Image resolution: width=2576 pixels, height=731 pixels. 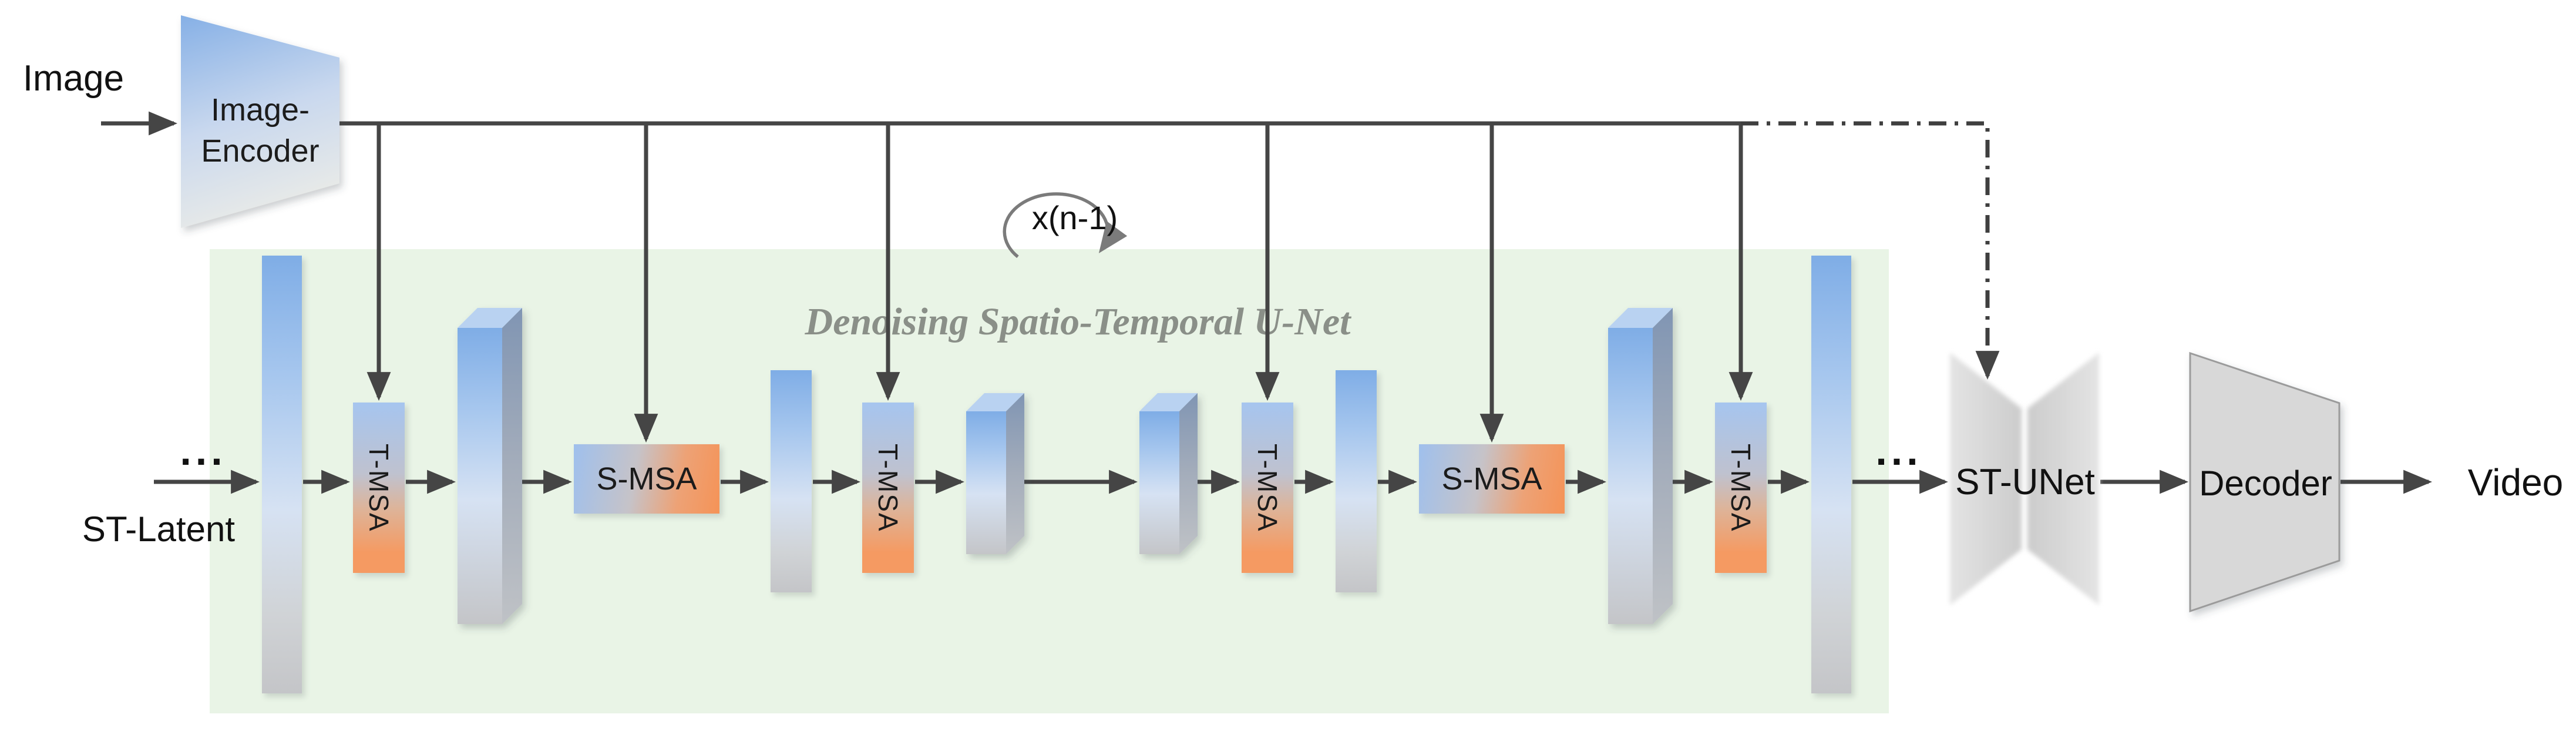 I want to click on decoder-shape, so click(x=2264, y=482).